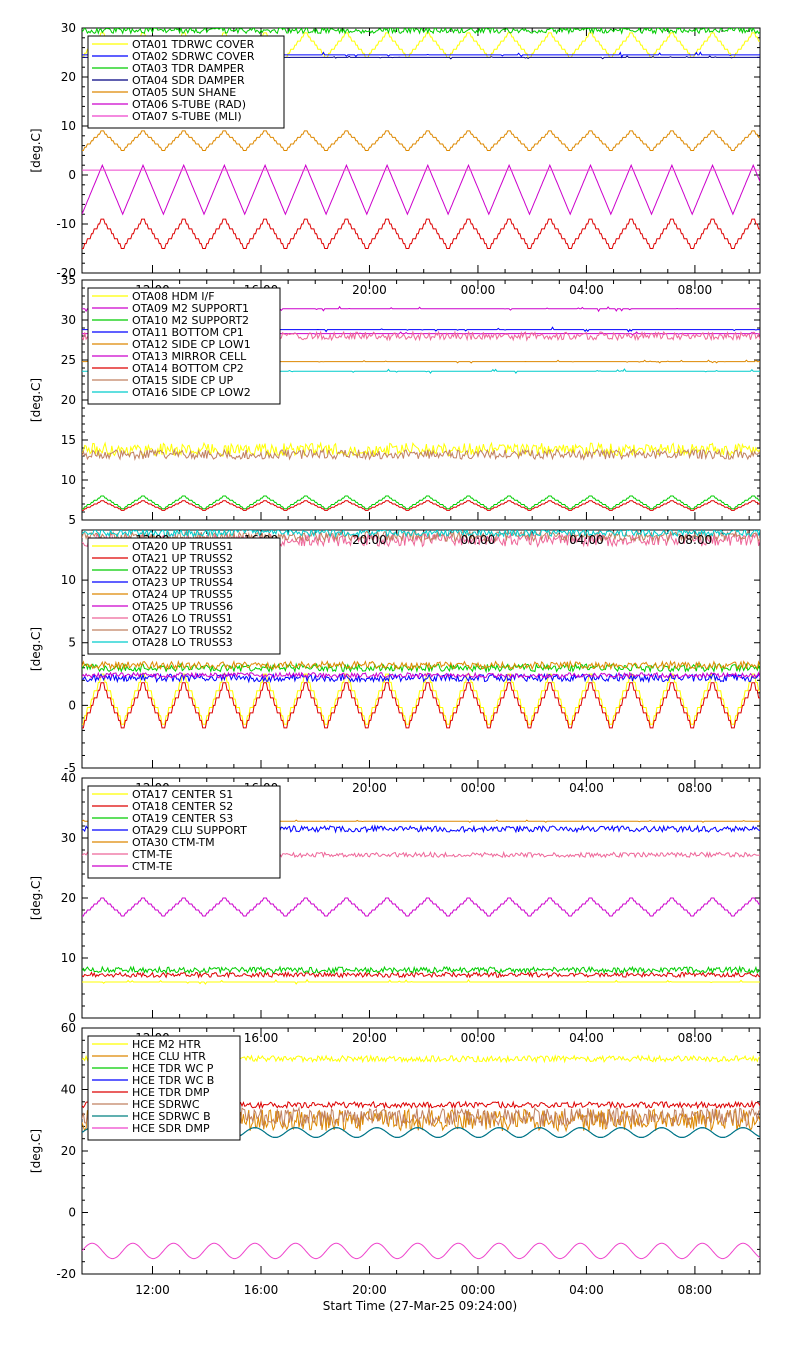  I want to click on legend-entry: OTA06 S-TUBE (RAD), so click(189, 104).